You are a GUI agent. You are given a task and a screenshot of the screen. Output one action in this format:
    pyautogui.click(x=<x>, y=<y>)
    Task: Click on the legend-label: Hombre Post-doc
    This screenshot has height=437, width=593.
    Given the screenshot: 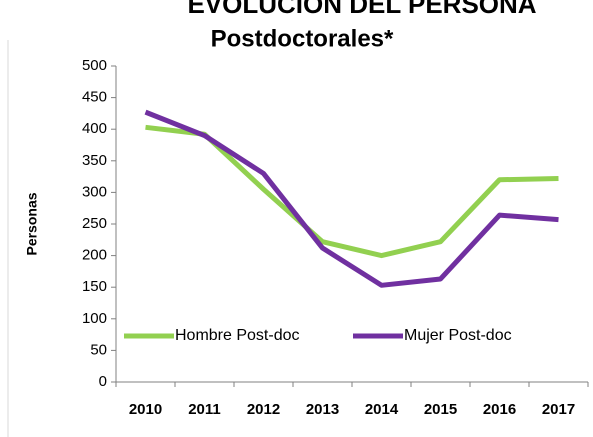 What is the action you would take?
    pyautogui.click(x=237, y=335)
    